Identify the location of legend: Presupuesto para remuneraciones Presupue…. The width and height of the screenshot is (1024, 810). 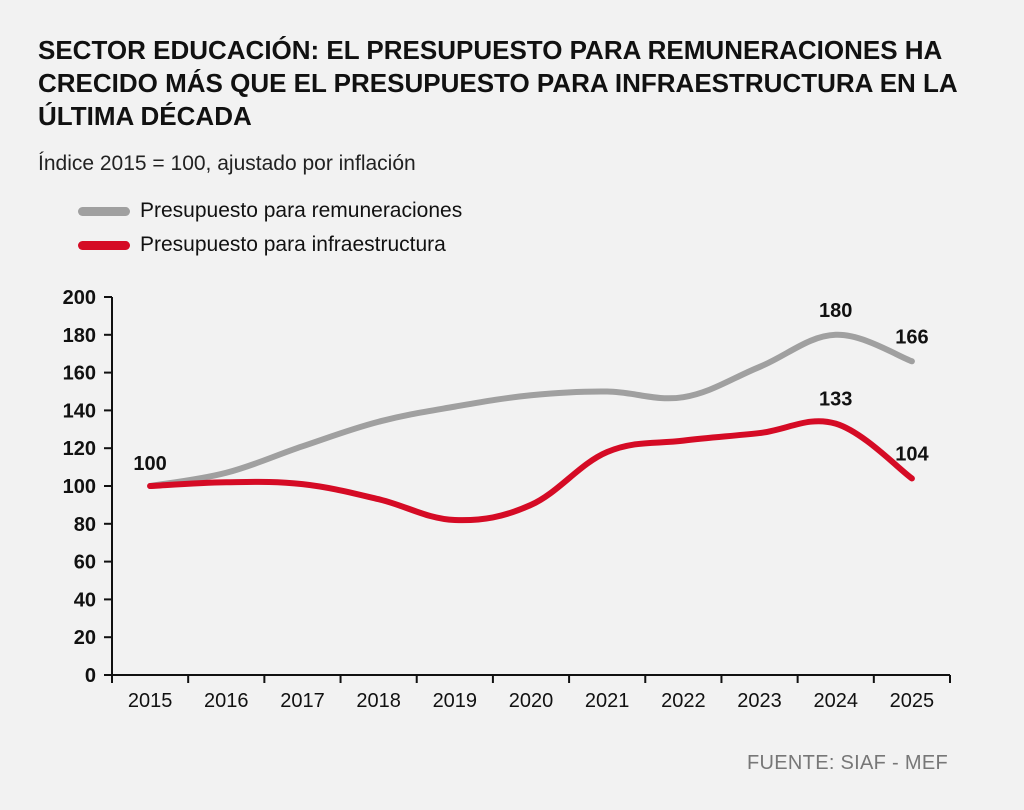
(270, 228).